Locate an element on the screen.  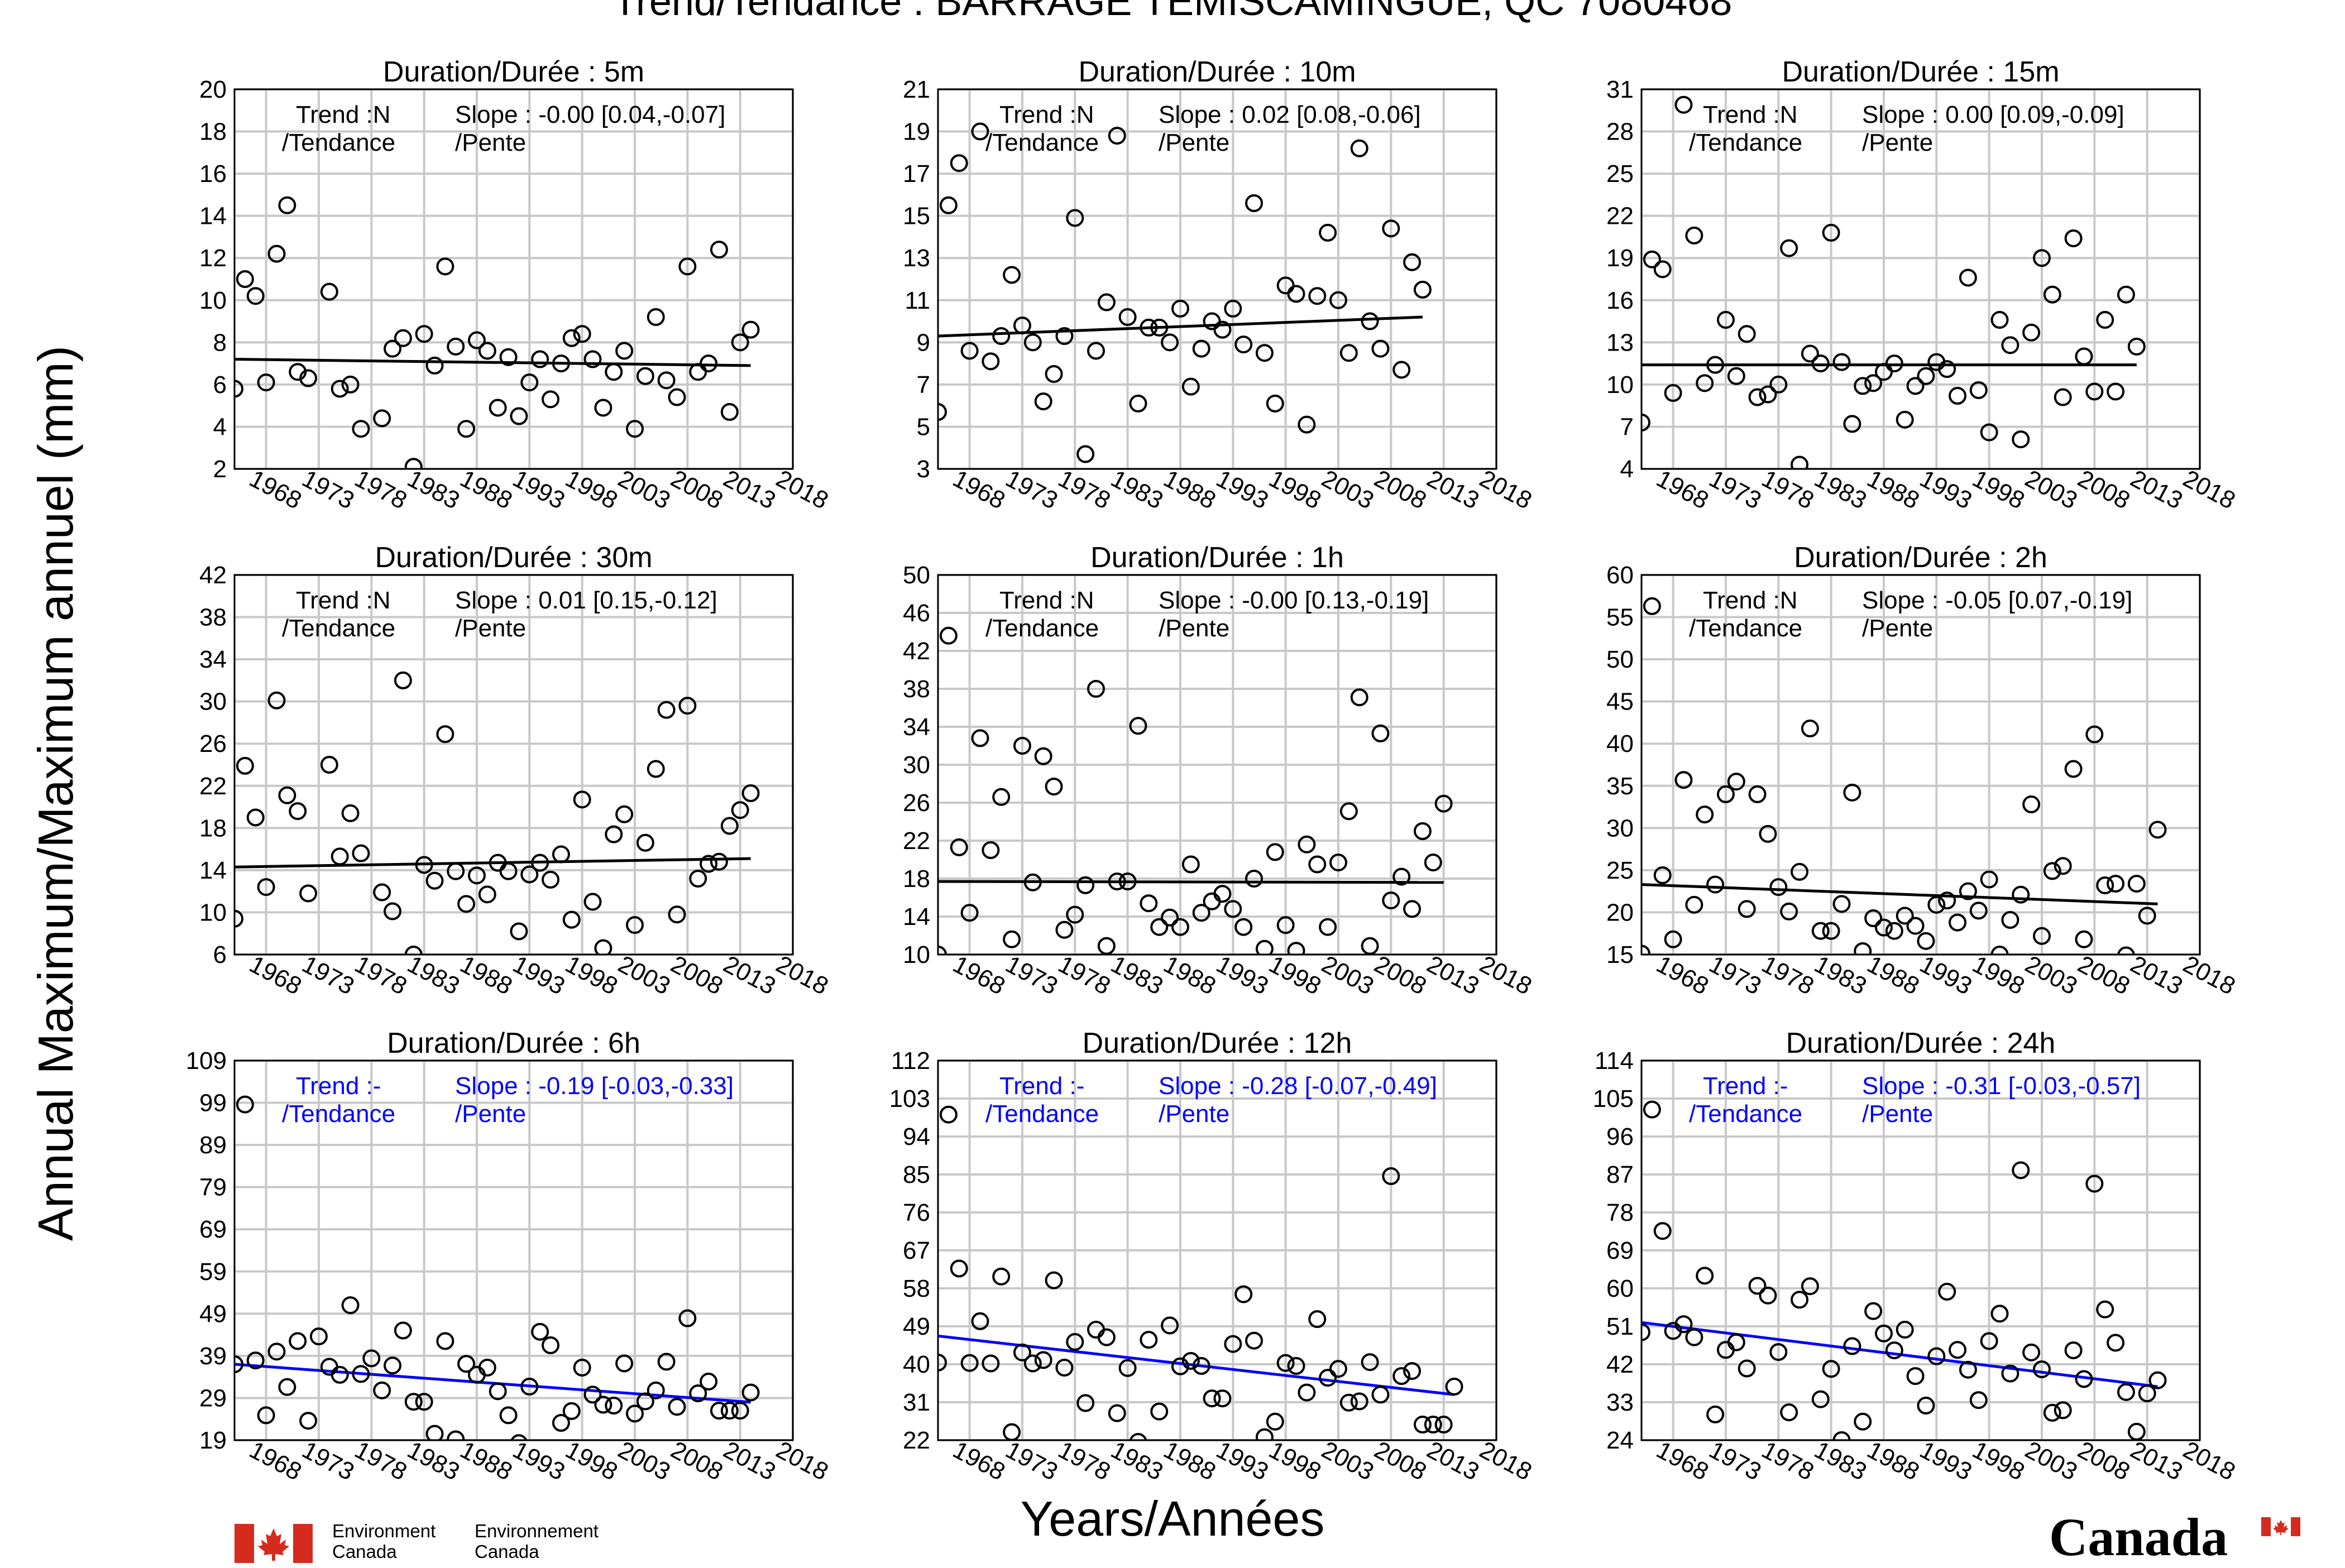
y-tick-label: 89 is located at coordinates (213, 1145).